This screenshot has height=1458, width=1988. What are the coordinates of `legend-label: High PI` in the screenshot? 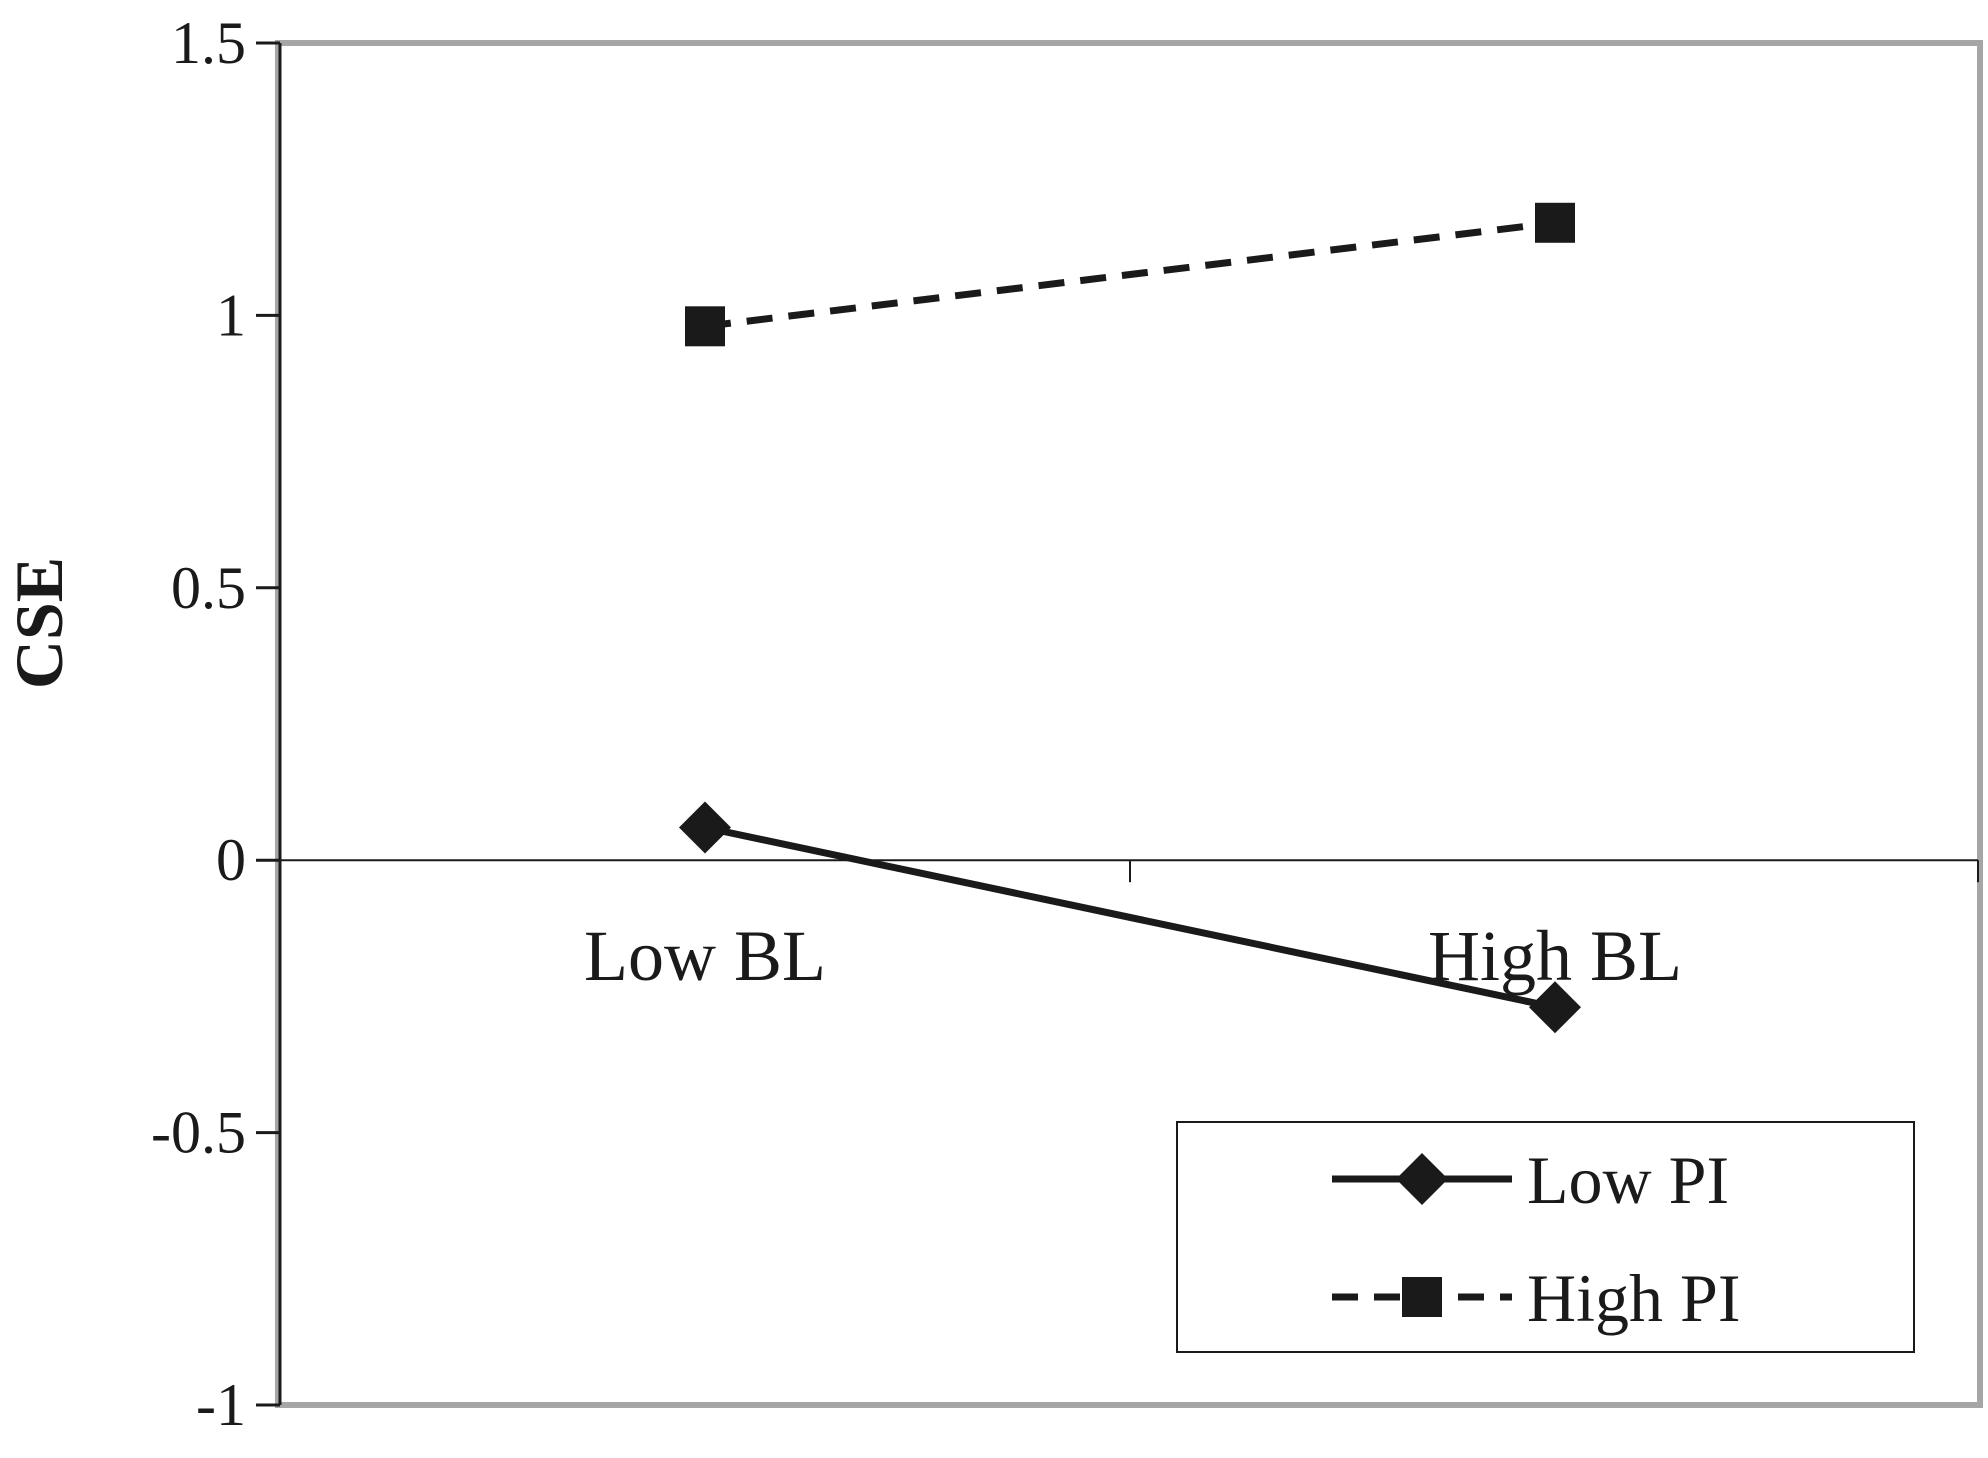 It's located at (1633, 1298).